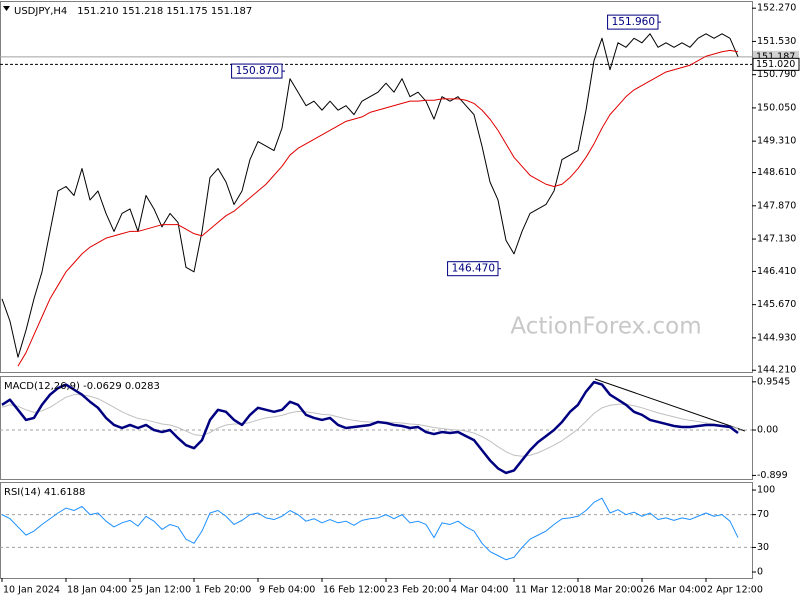 This screenshot has width=800, height=600. Describe the element at coordinates (772, 475) in the screenshot. I see `y-tick-label: -0.899` at that location.